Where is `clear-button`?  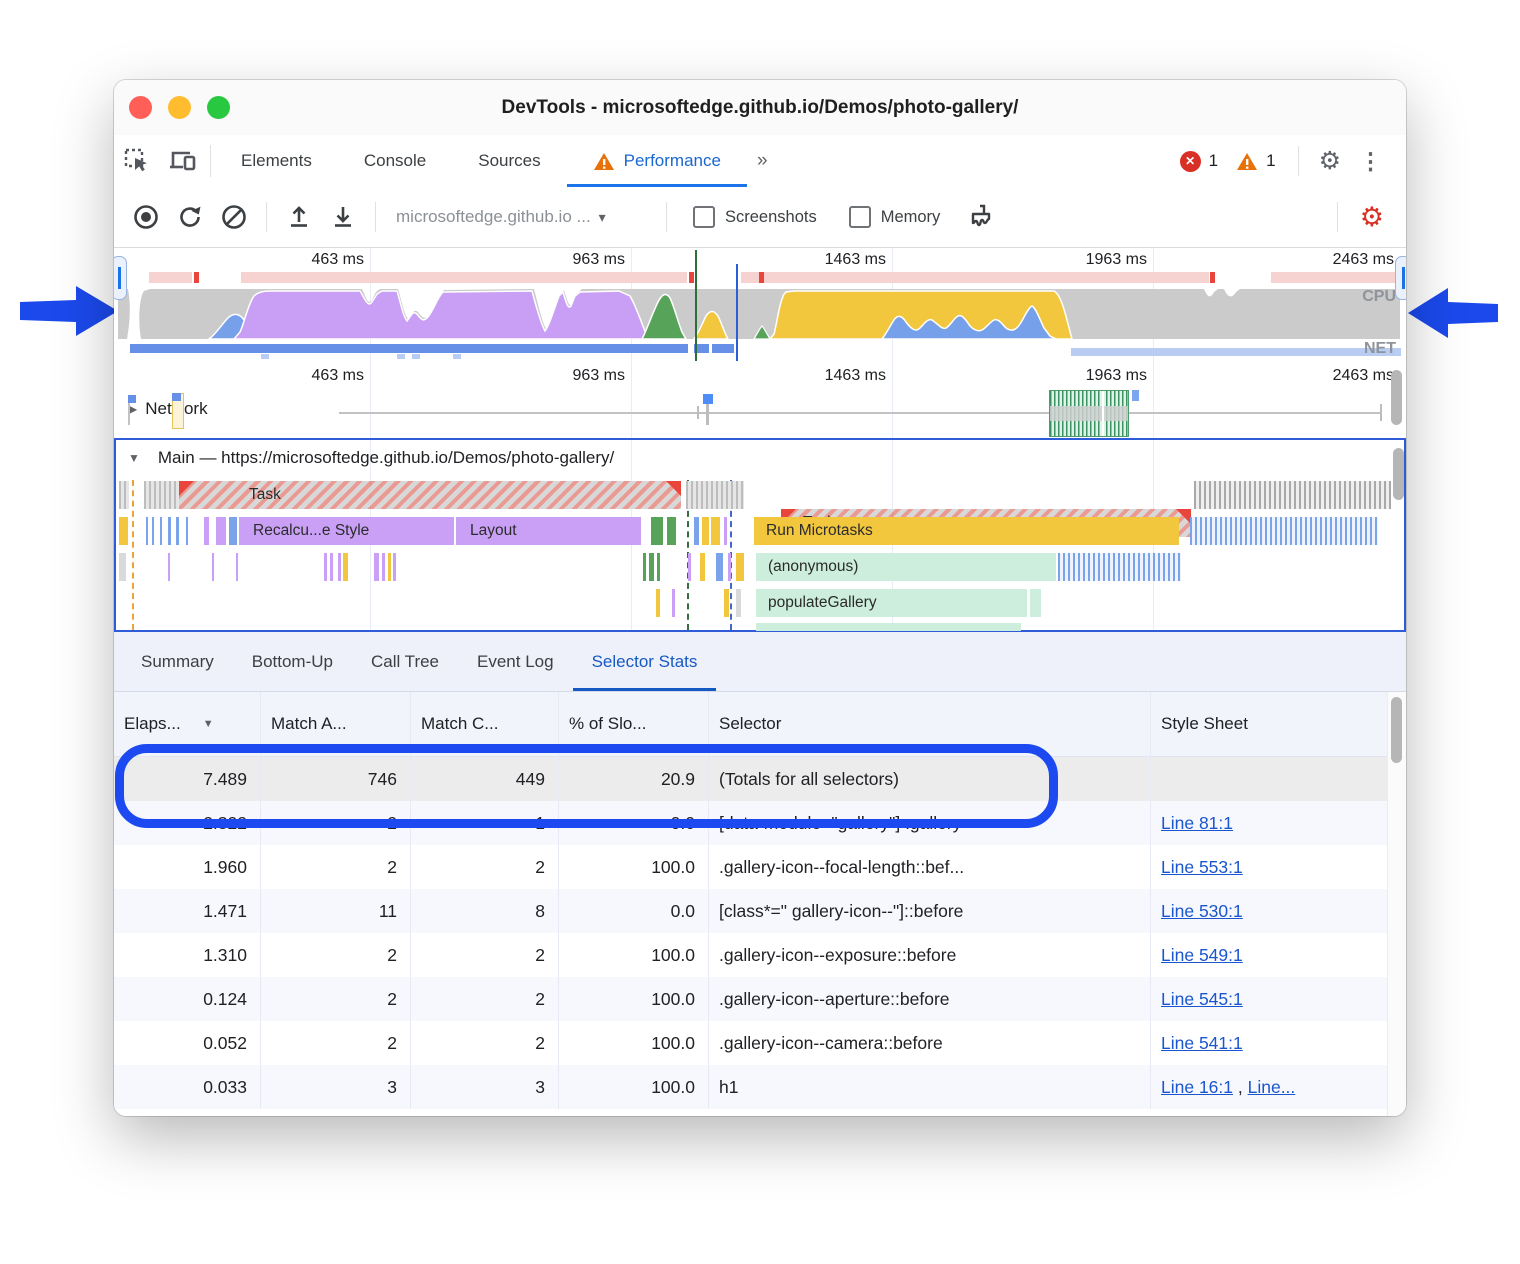
clear-button is located at coordinates (234, 217).